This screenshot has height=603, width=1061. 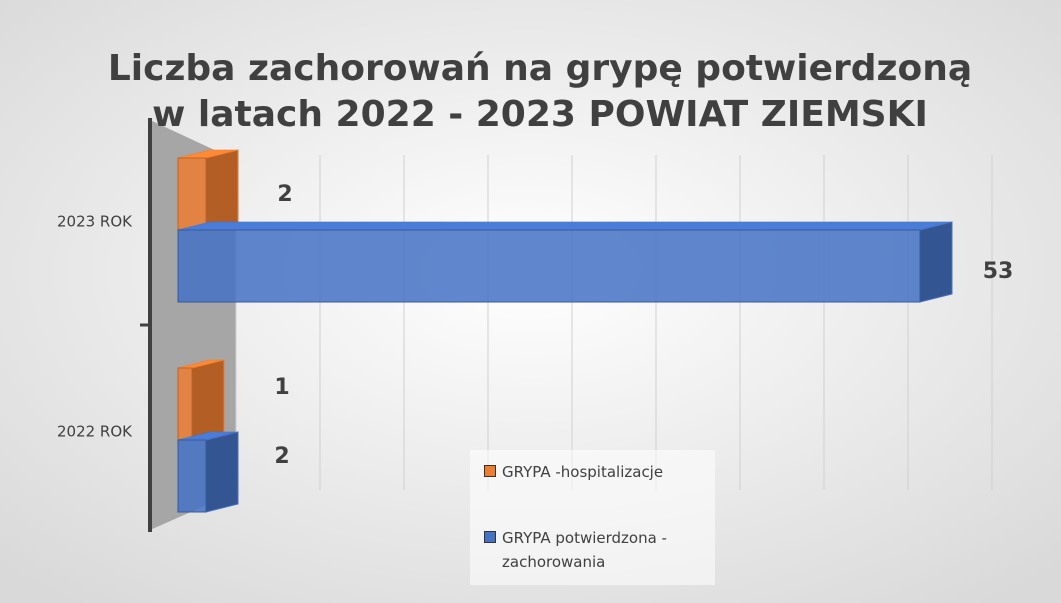 I want to click on legend-entry: GRYPA potwierdzona - zachorowania, so click(x=600, y=550).